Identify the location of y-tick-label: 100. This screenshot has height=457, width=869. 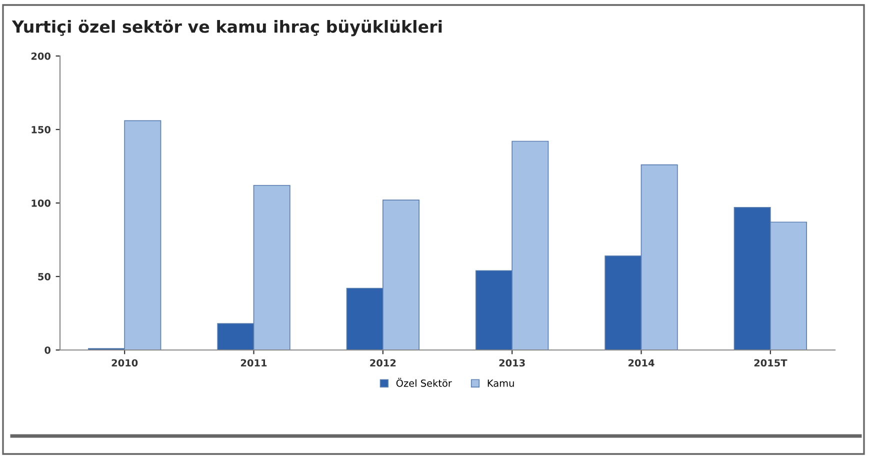
(41, 203).